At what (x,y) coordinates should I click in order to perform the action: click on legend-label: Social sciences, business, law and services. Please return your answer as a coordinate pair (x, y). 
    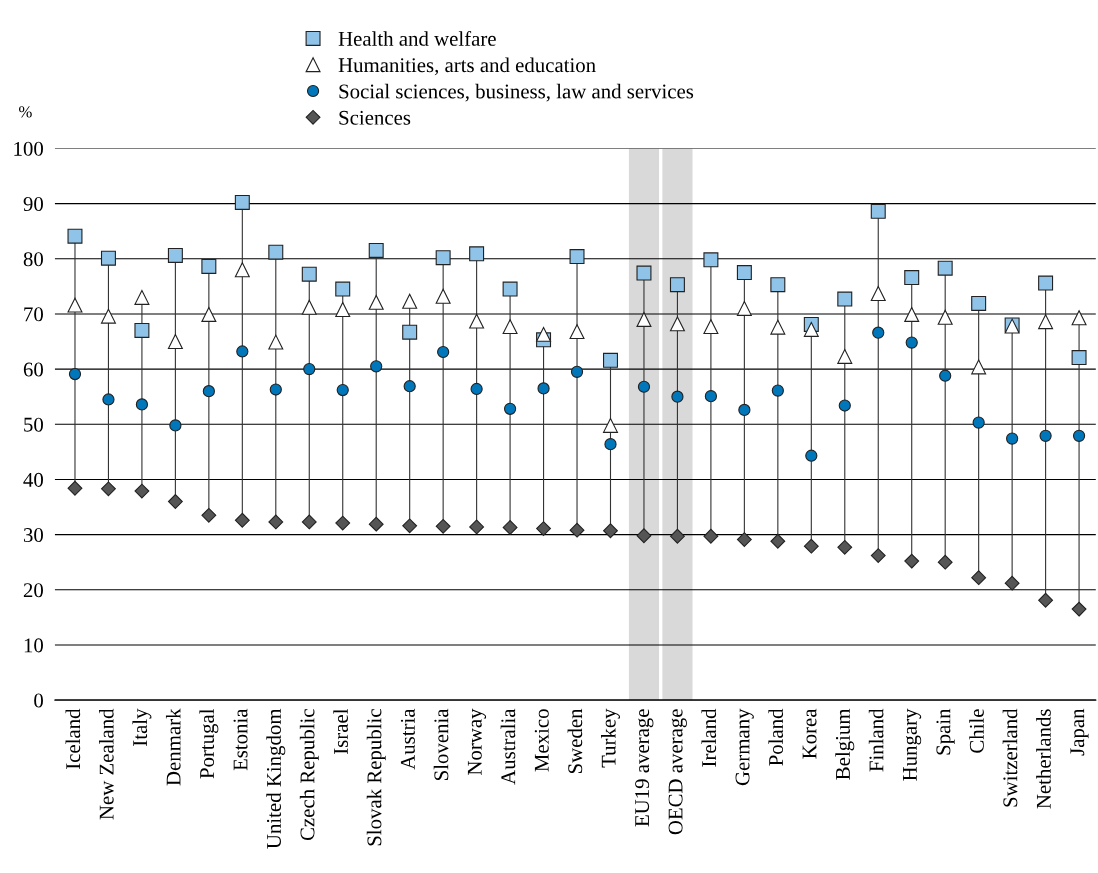
    Looking at the image, I should click on (516, 92).